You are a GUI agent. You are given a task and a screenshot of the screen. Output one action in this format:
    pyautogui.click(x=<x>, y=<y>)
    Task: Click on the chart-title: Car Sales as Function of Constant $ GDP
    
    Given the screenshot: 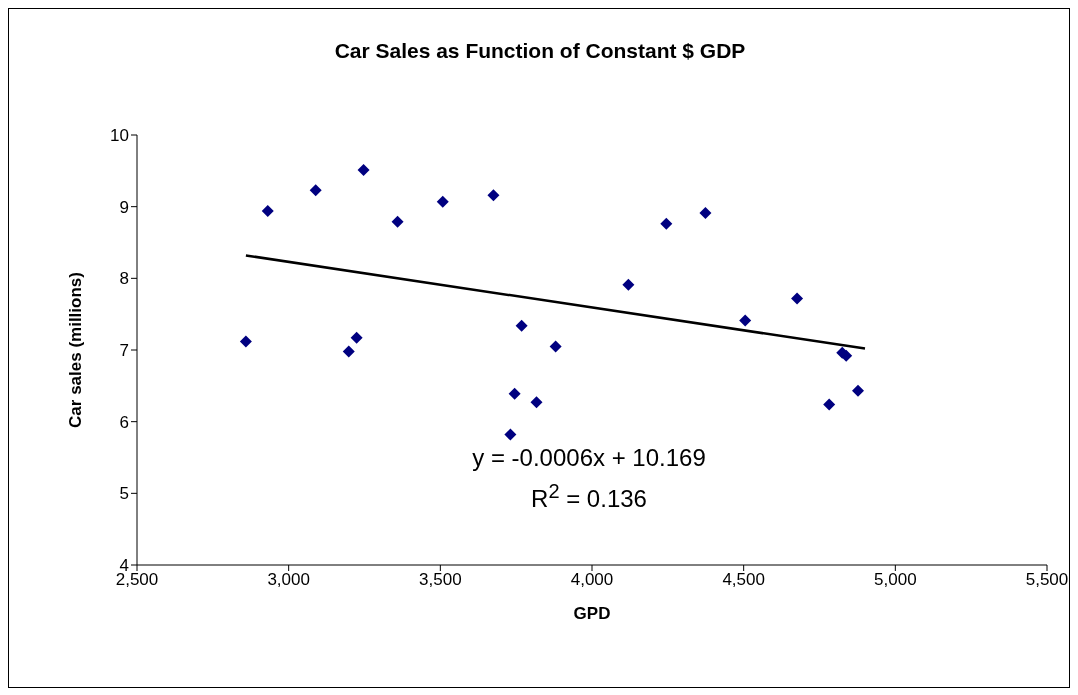 What is the action you would take?
    pyautogui.click(x=540, y=51)
    